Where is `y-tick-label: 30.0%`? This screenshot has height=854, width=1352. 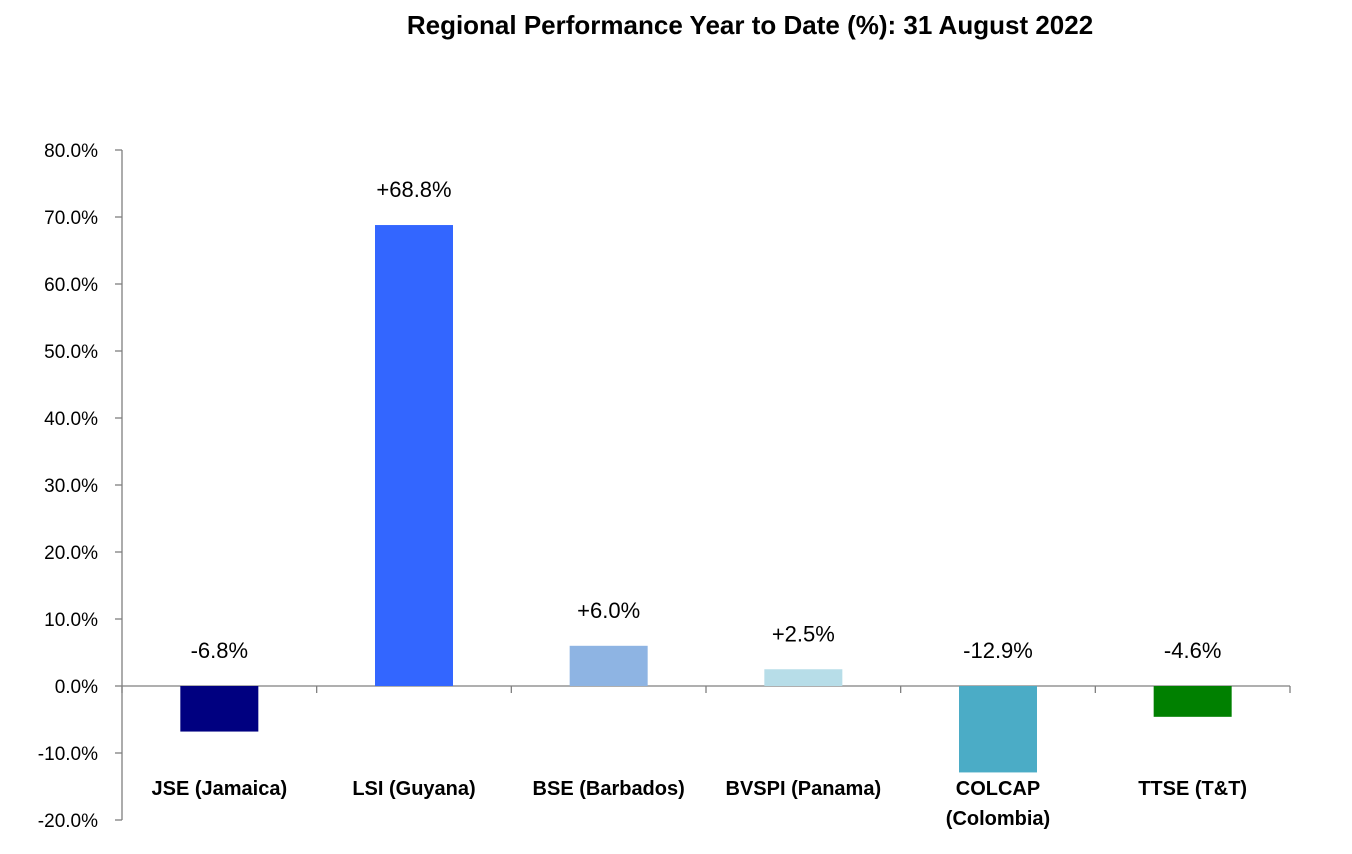
y-tick-label: 30.0% is located at coordinates (71, 486).